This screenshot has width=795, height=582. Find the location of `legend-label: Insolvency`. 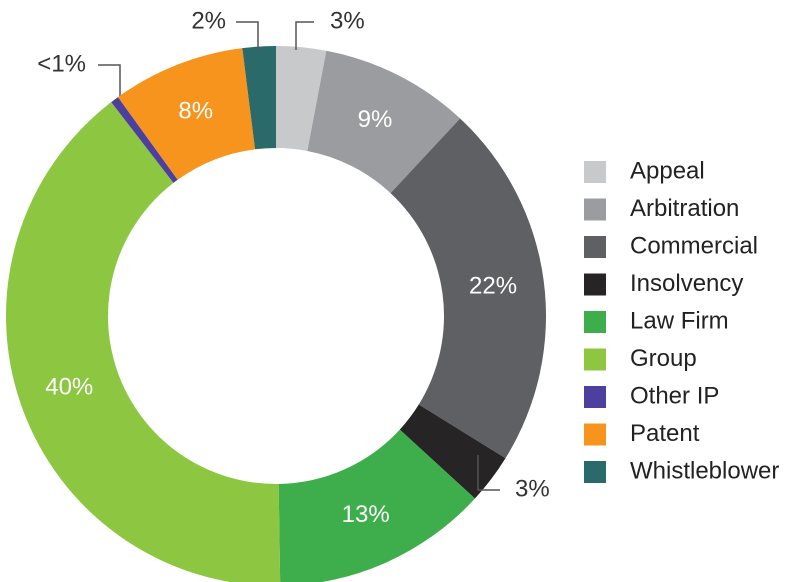

legend-label: Insolvency is located at coordinates (686, 283).